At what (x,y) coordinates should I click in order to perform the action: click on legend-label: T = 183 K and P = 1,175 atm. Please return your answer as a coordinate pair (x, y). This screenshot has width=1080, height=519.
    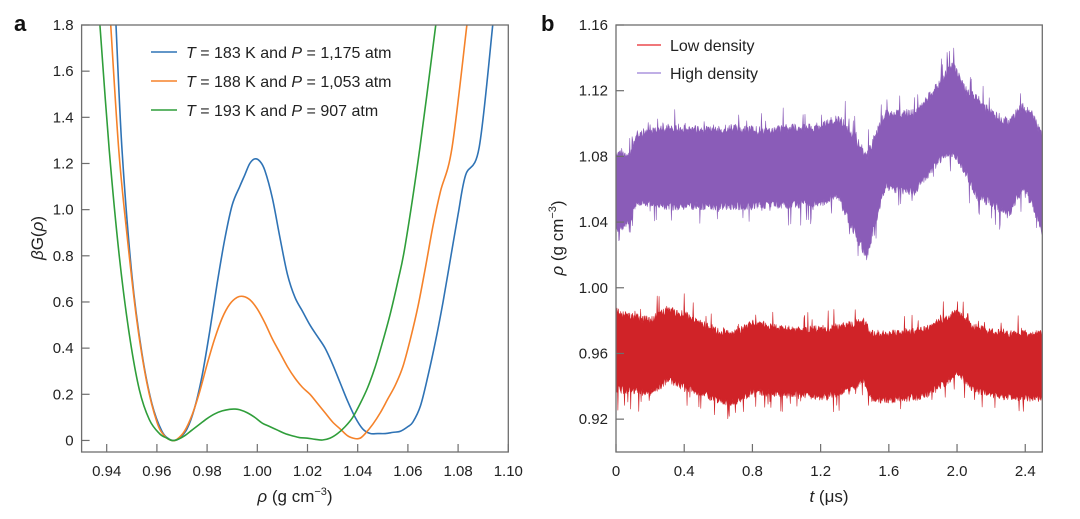
    Looking at the image, I should click on (288, 53).